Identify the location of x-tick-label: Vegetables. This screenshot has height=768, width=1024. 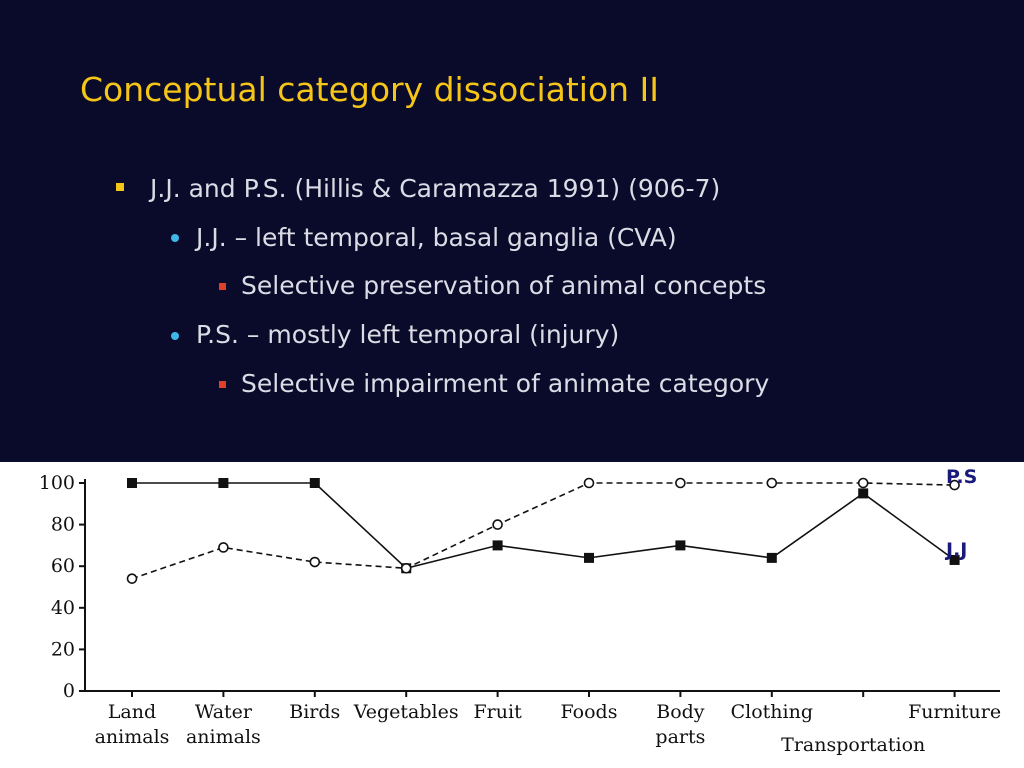
(406, 712).